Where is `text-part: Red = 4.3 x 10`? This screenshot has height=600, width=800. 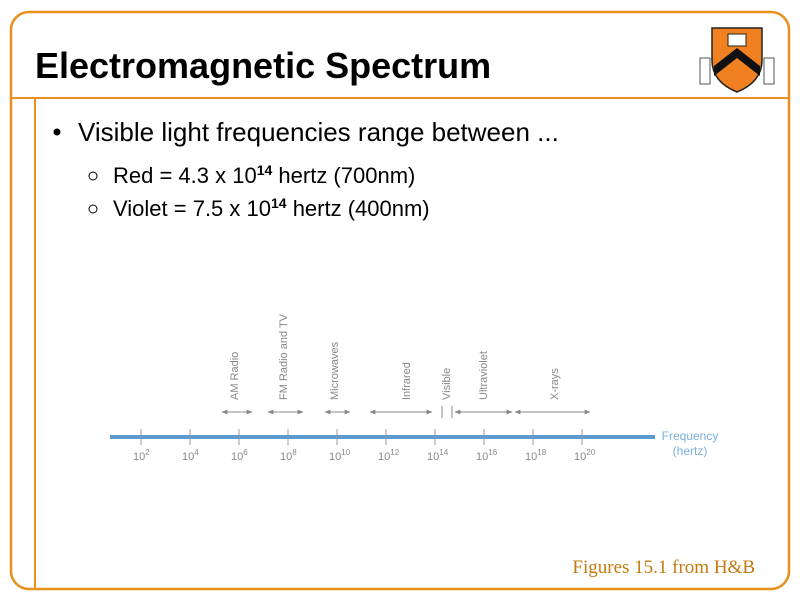
text-part: Red = 4.3 x 10 is located at coordinates (185, 175).